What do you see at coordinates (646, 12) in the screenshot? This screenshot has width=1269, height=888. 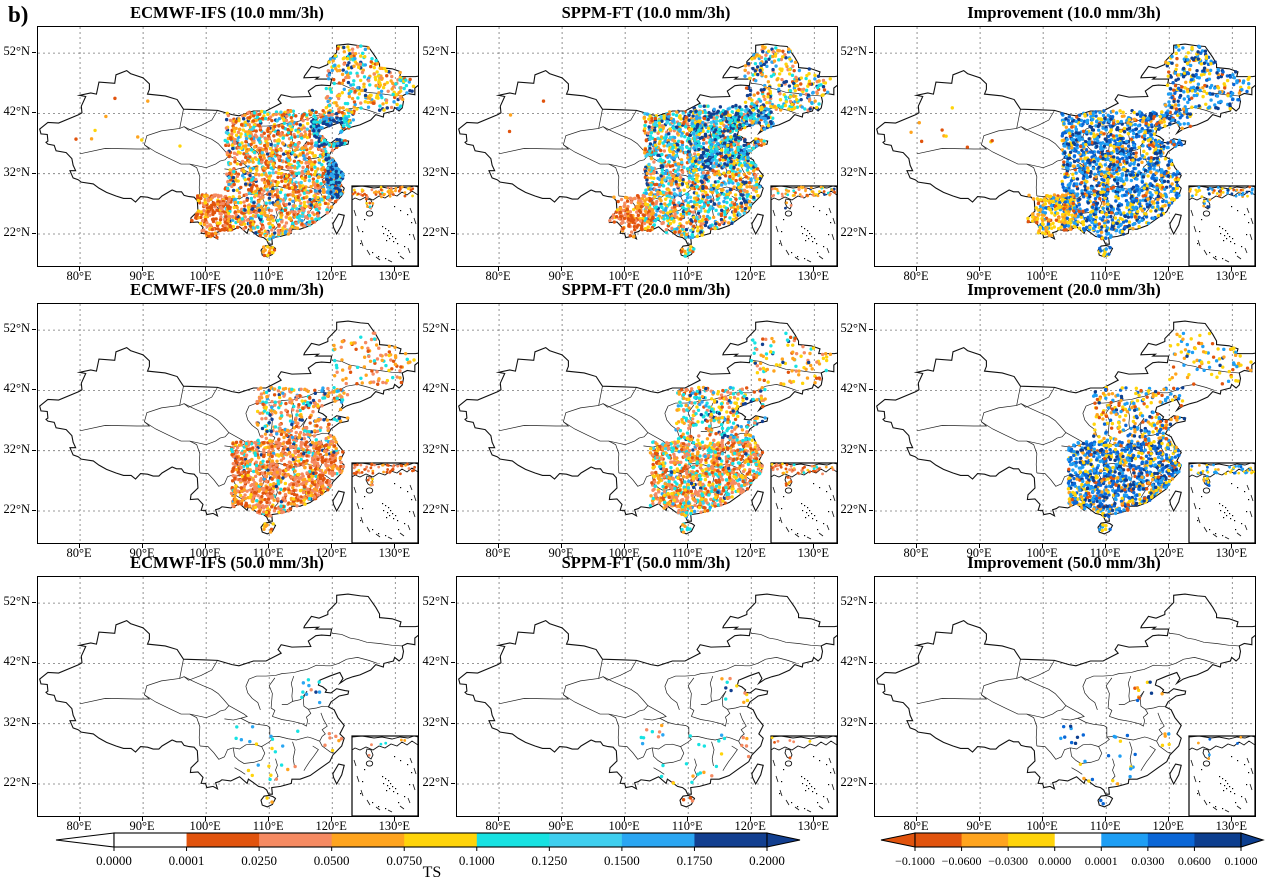 I see `panel-title: SPPM-FT (10.0 mm/3h)` at bounding box center [646, 12].